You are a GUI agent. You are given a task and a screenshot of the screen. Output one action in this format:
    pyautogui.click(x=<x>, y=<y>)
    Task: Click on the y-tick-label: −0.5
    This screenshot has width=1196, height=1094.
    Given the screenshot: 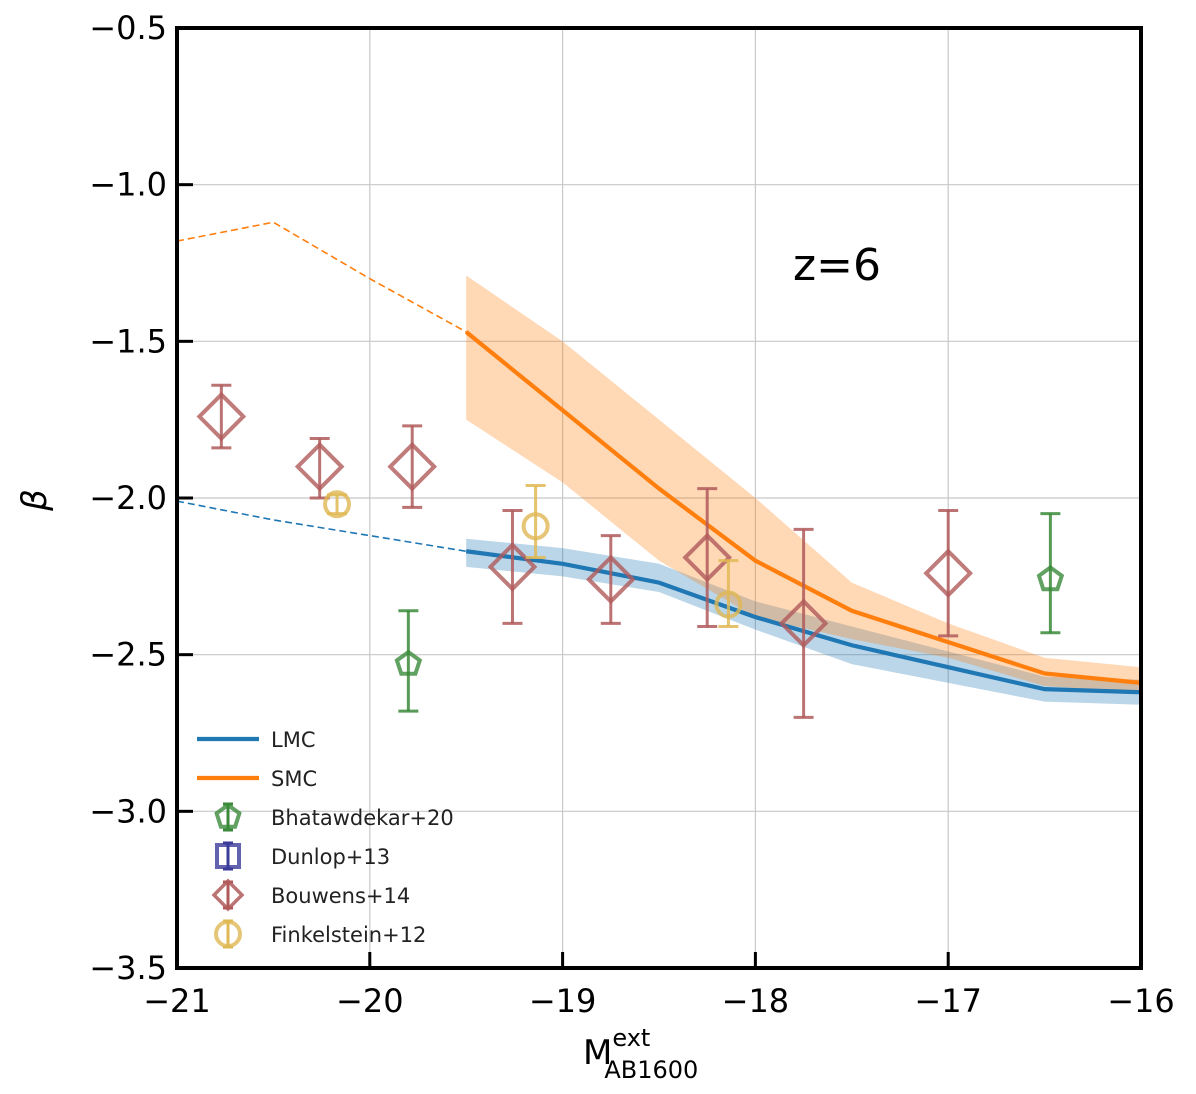 What is the action you would take?
    pyautogui.click(x=128, y=28)
    